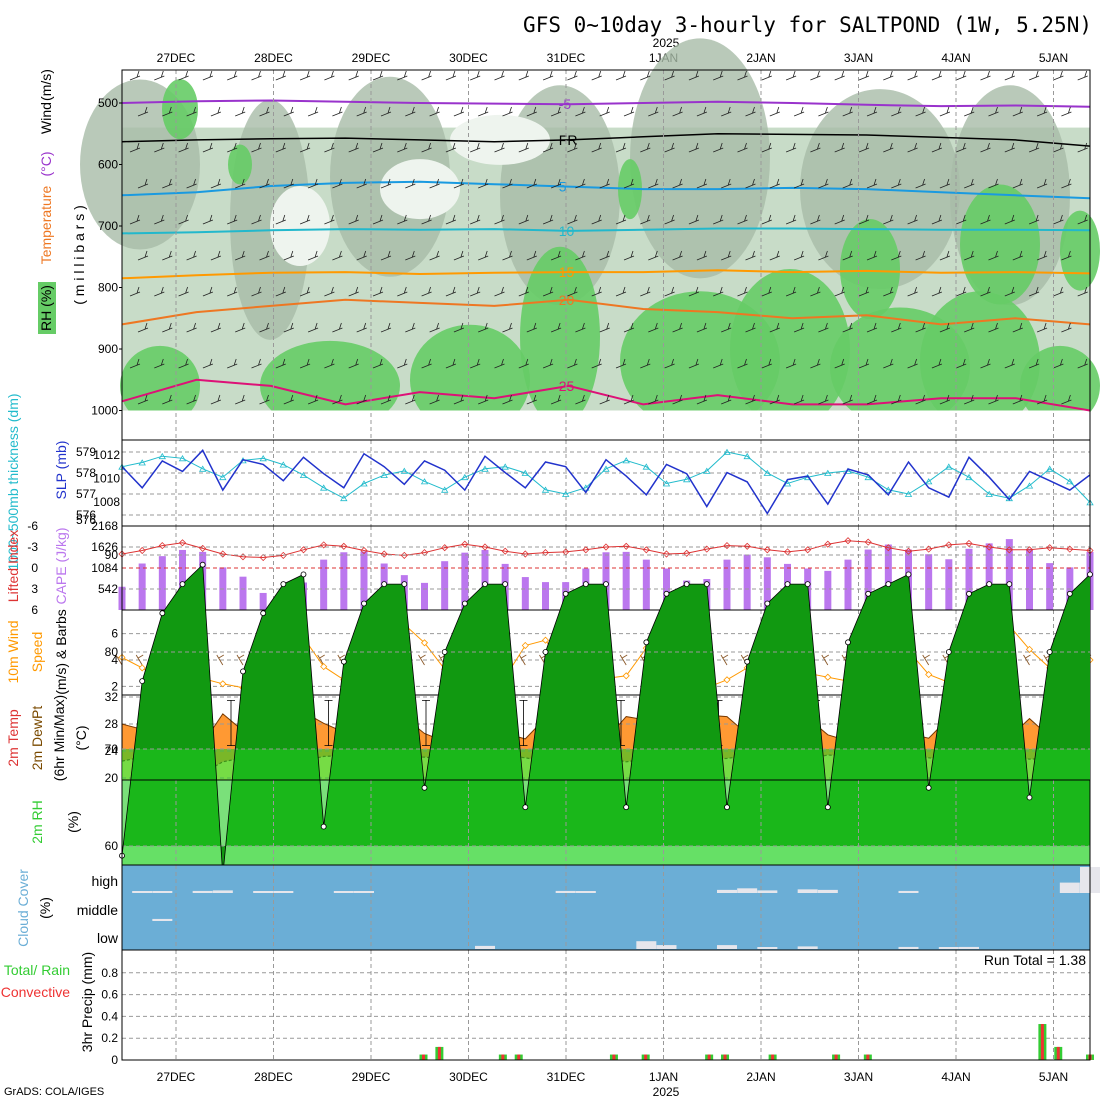 The height and width of the screenshot is (1100, 1100). What do you see at coordinates (114, 686) in the screenshot?
I see `wind-tick-label: 2` at bounding box center [114, 686].